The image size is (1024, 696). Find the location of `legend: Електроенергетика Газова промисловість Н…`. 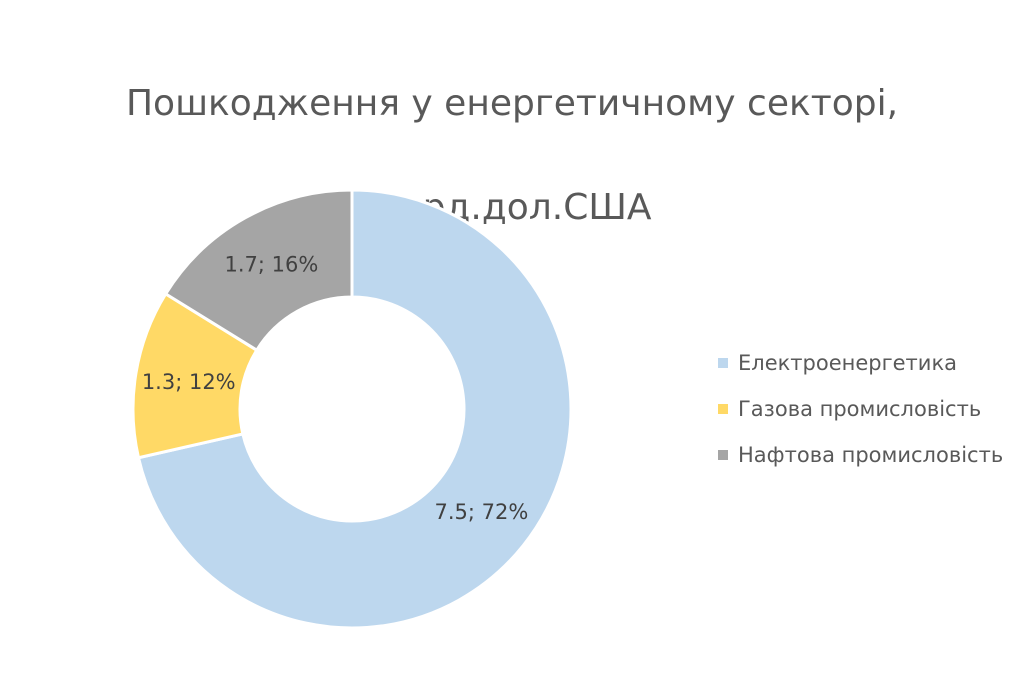

legend: Електроенергетика Газова промисловість Н… is located at coordinates (860, 409).